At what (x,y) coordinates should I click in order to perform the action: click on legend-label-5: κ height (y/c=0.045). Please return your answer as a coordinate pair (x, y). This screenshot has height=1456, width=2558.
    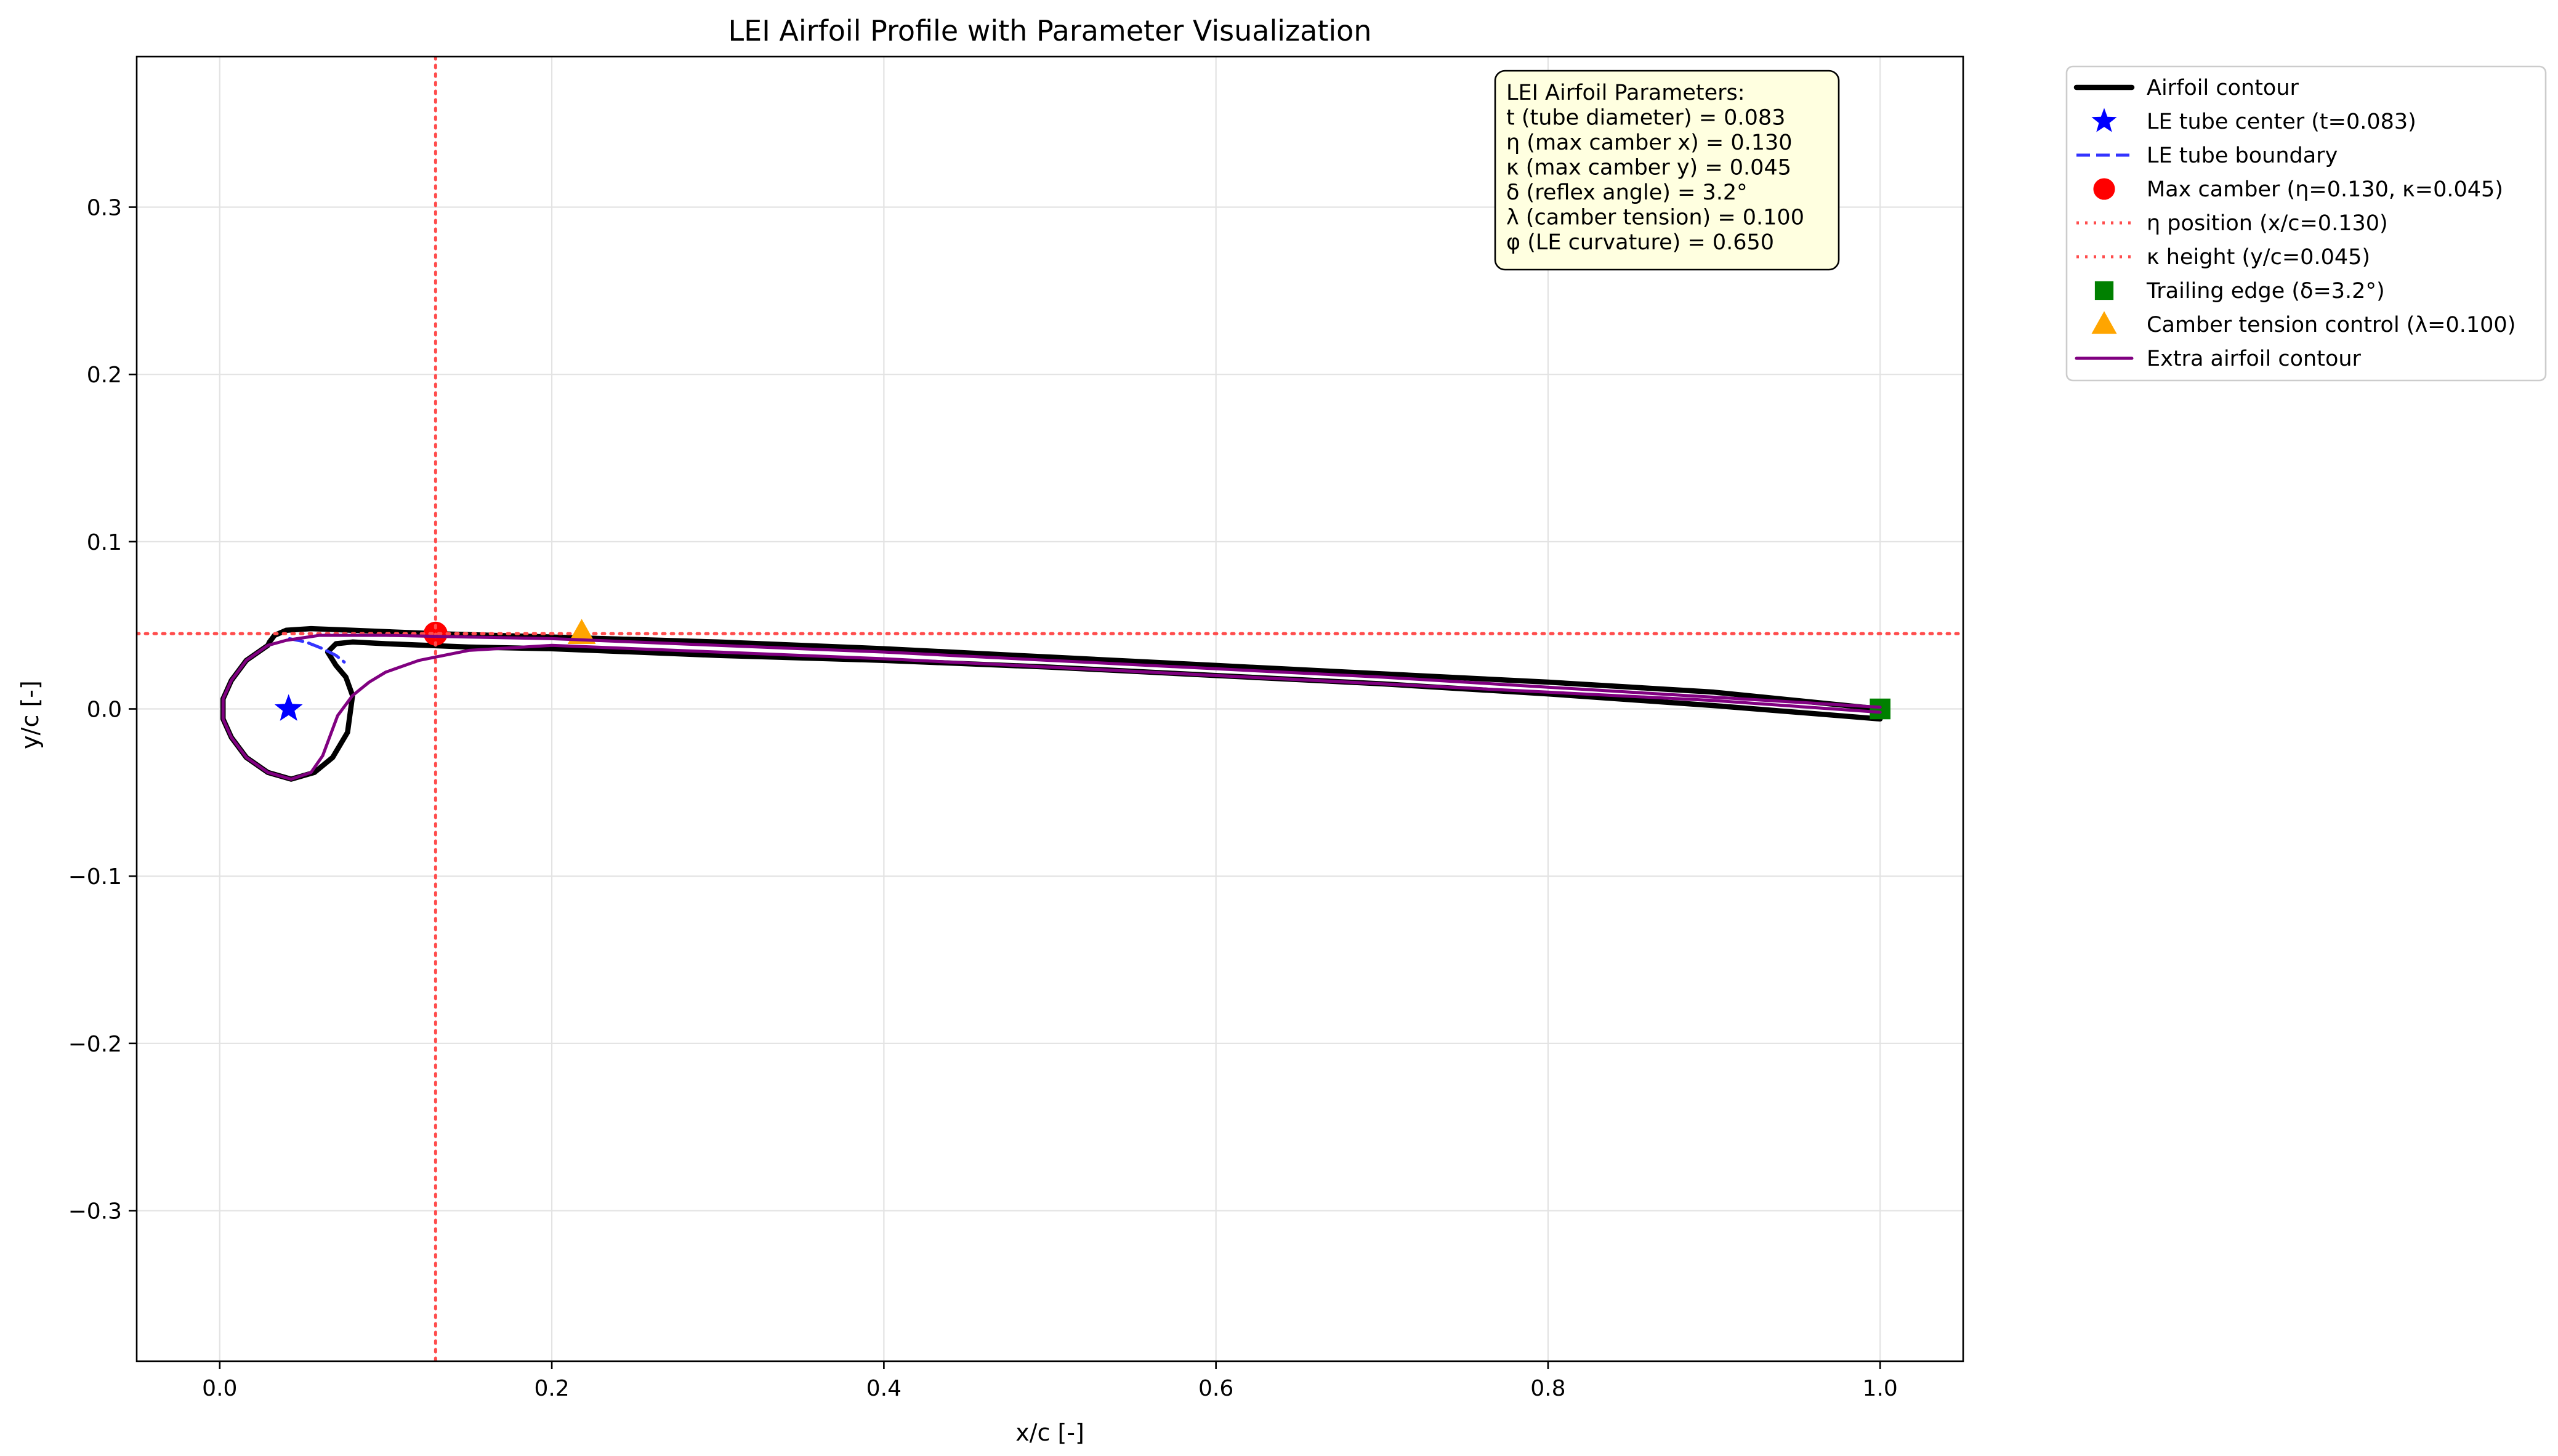
    Looking at the image, I should click on (2258, 257).